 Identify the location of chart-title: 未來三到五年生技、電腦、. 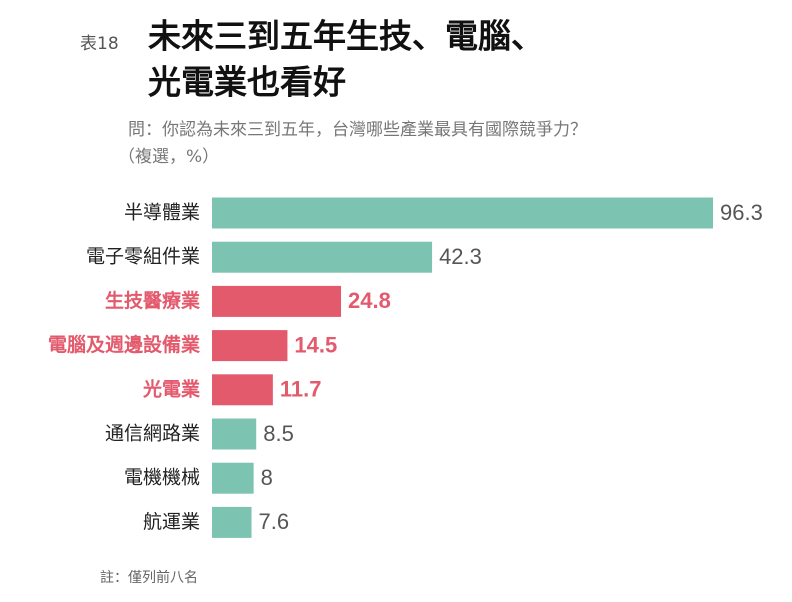
(346, 36).